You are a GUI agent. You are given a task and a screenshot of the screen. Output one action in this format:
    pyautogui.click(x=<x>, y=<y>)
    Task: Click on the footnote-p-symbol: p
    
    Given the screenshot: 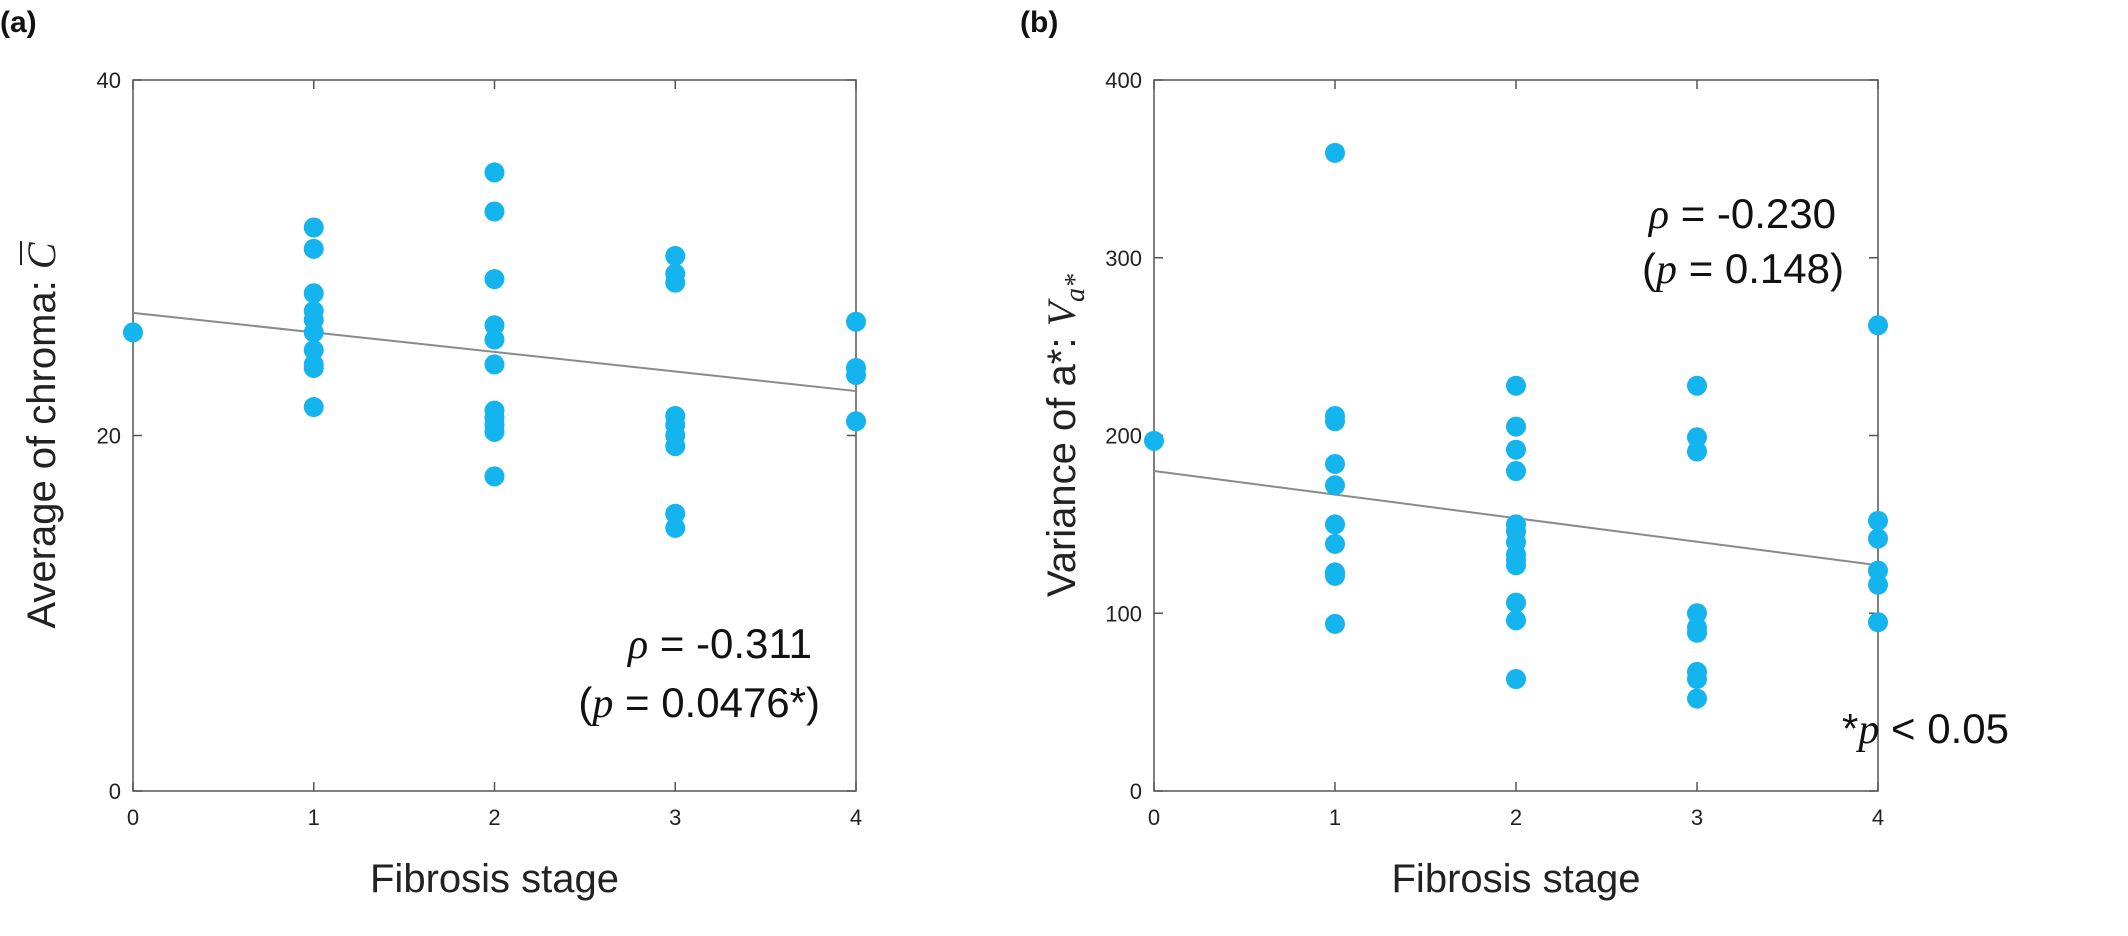 What is the action you would take?
    pyautogui.click(x=1869, y=730)
    